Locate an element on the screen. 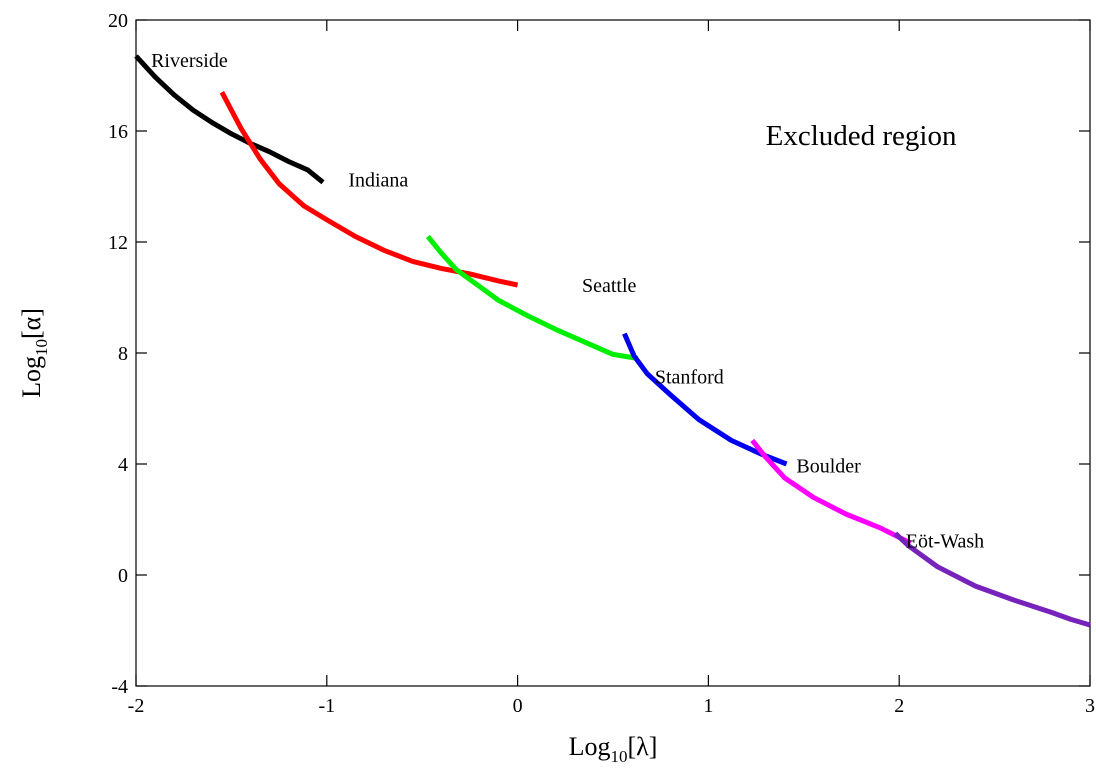  annotation-seattle: Seattle is located at coordinates (609, 286).